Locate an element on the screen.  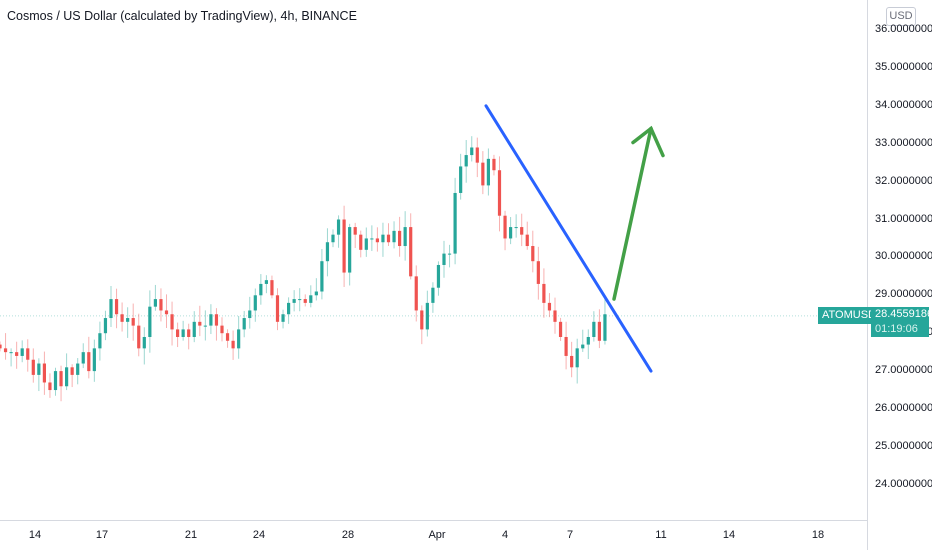
price-tick-label: 26.0000000 is located at coordinates (903, 408).